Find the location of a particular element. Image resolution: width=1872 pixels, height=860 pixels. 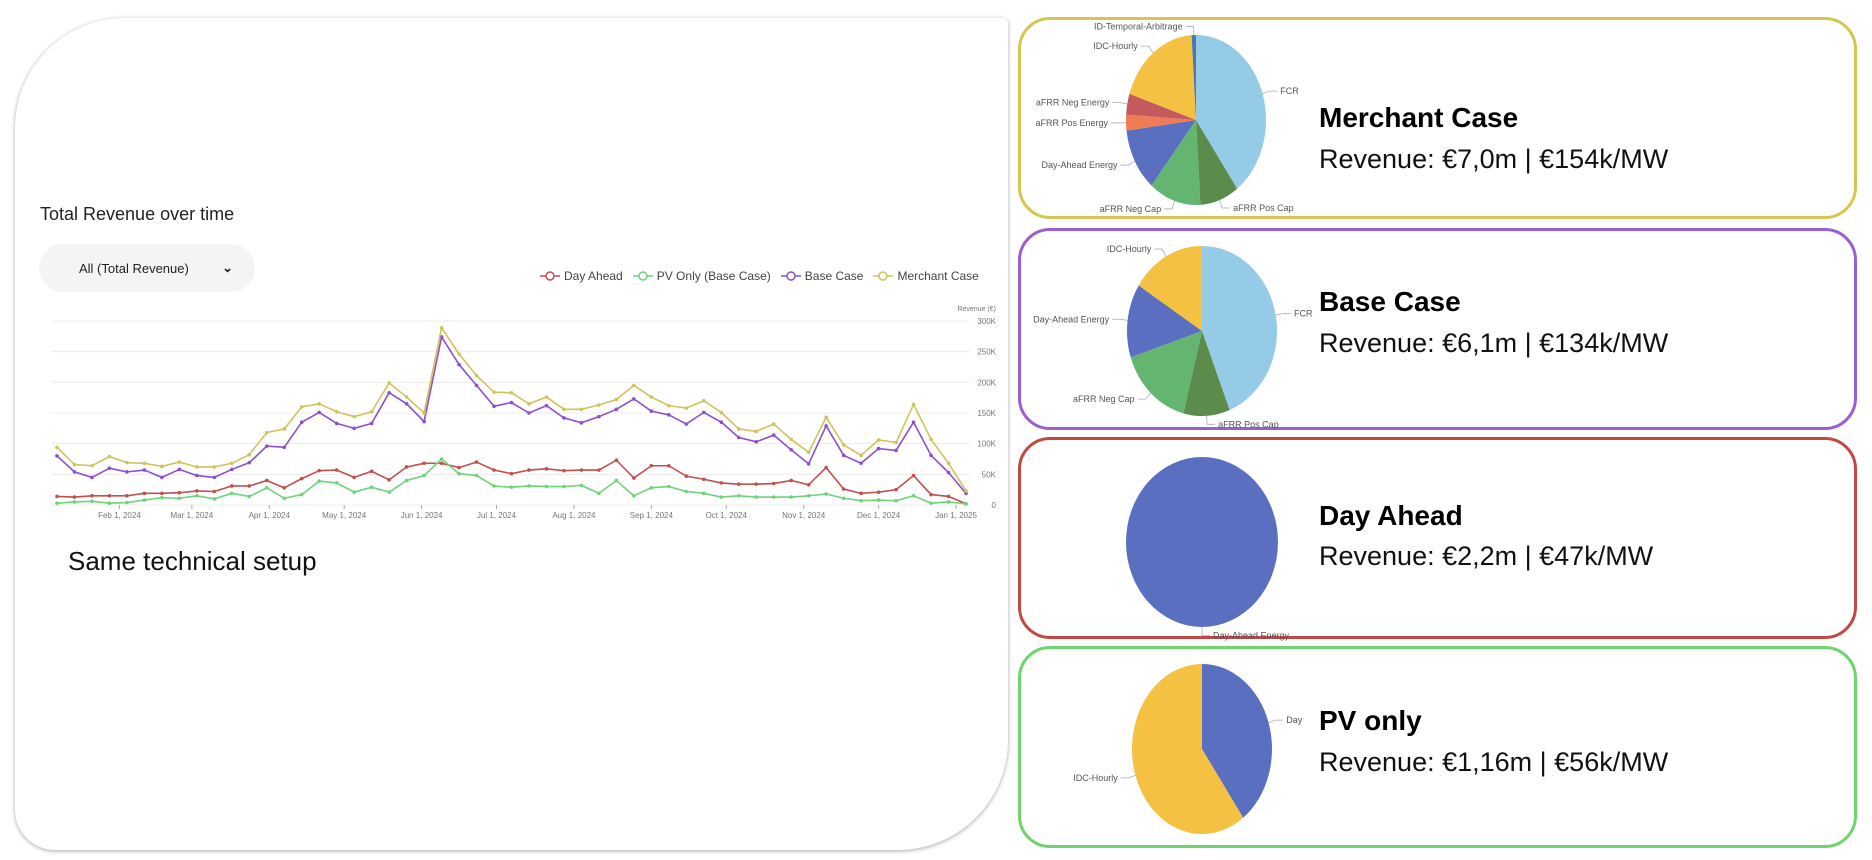

legend-label: PV Only (Base Case) is located at coordinates (713, 276).